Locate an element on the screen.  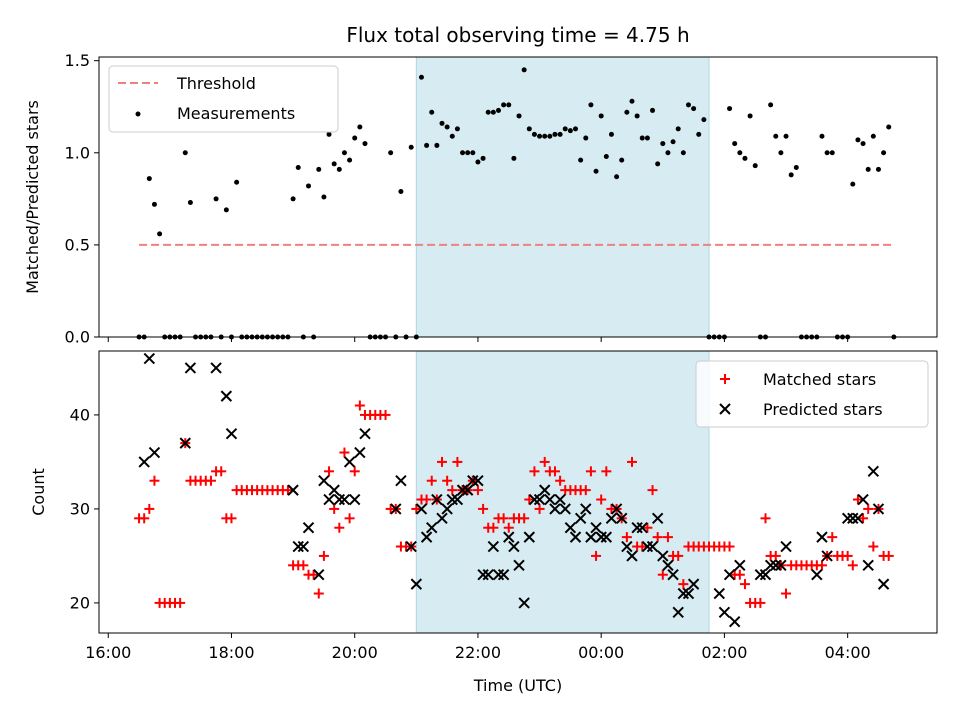
legend-threshold-label: Threshold is located at coordinates (216, 83).